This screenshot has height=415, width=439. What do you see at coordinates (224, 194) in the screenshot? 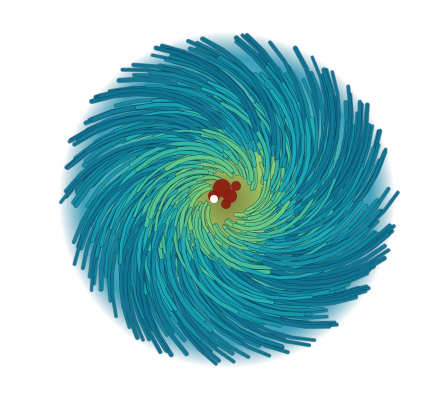
I see `vortex-core` at bounding box center [224, 194].